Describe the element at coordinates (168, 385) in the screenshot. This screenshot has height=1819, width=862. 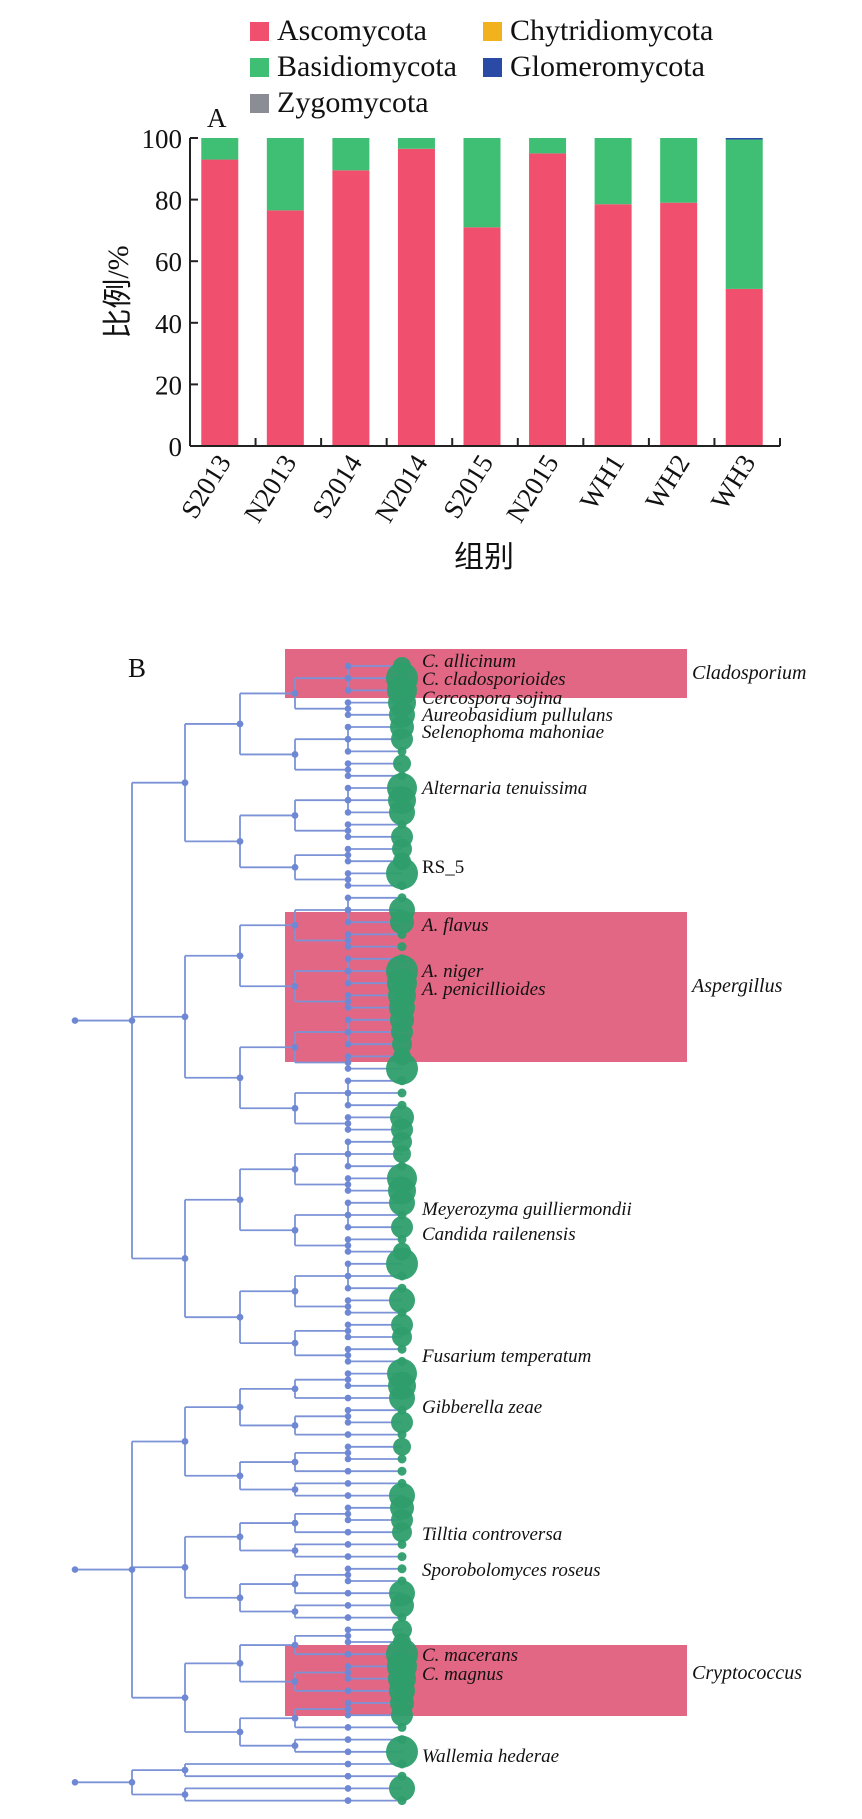
I see `y-tick-label: 20` at that location.